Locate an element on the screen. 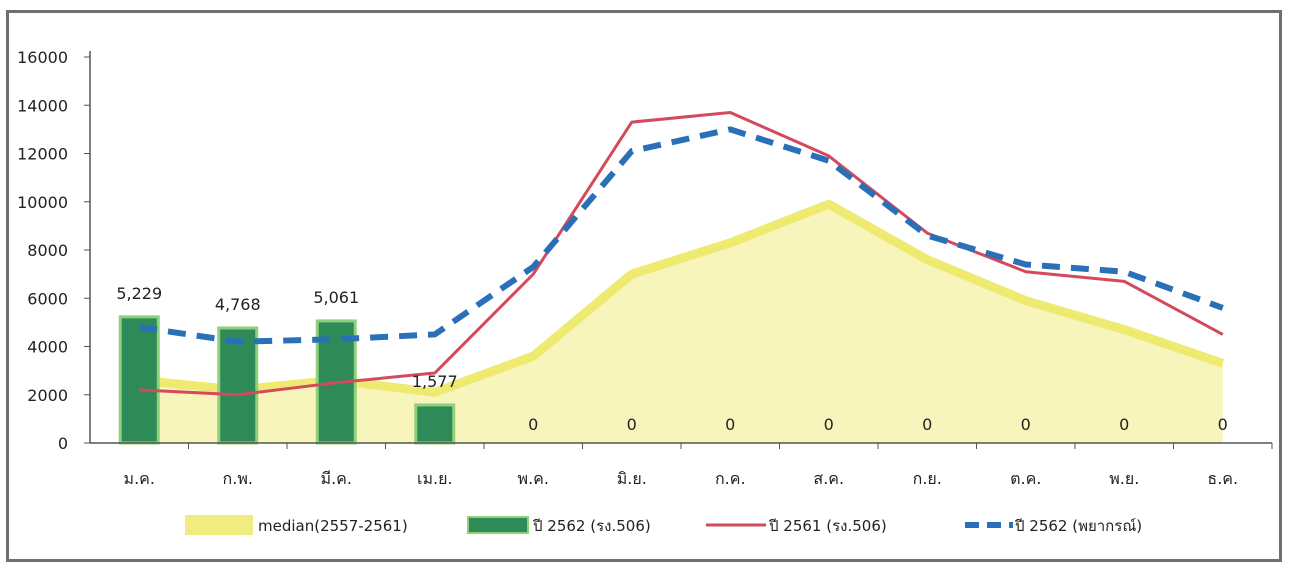 This screenshot has width=1289, height=570. bar-data-label-3: 5,061 is located at coordinates (336, 297).